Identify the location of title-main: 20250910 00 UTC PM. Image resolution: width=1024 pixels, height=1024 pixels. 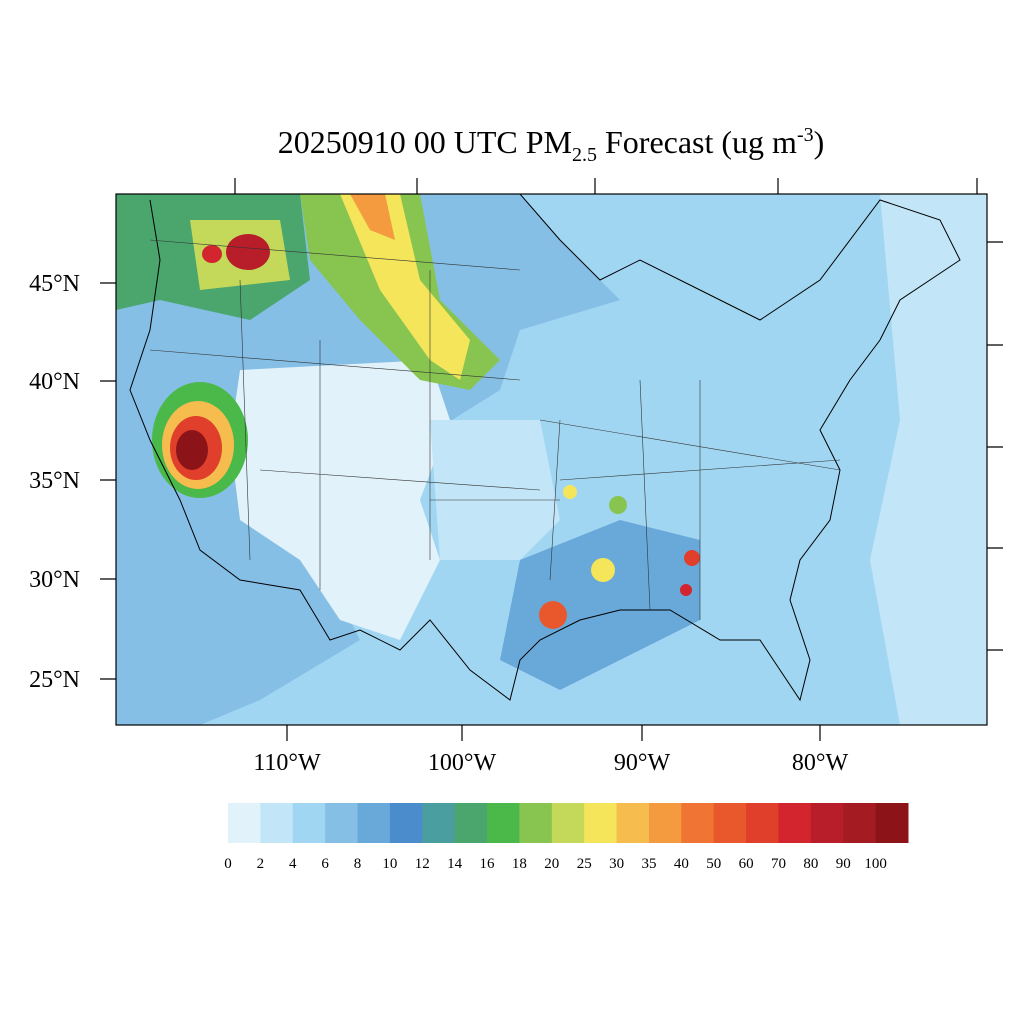
(425, 142).